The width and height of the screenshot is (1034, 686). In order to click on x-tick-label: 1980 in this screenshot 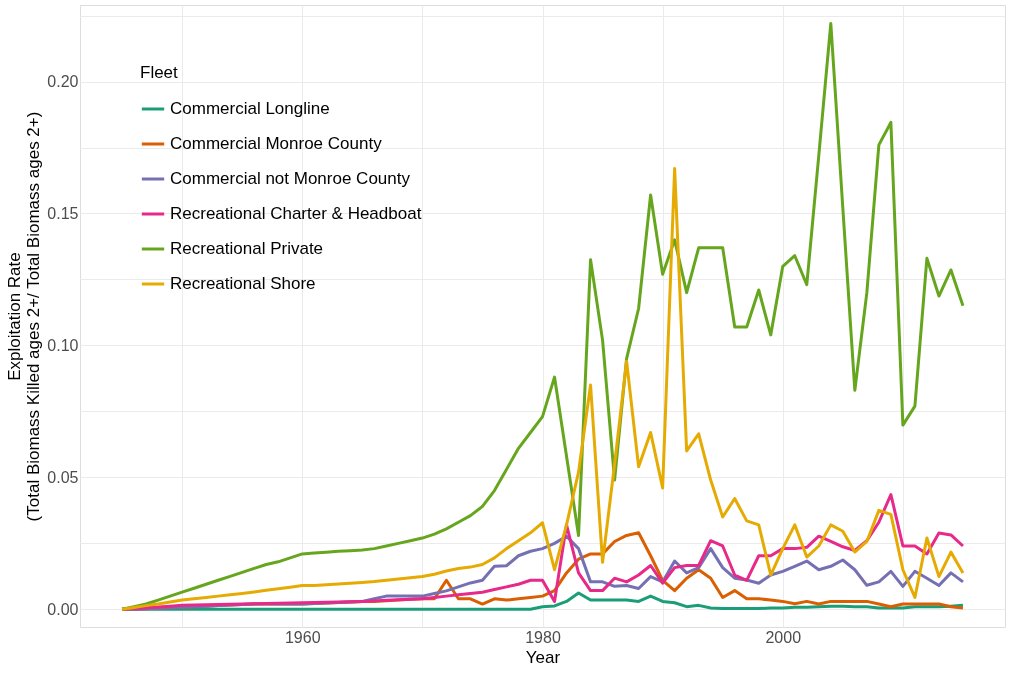, I will do `click(543, 637)`.